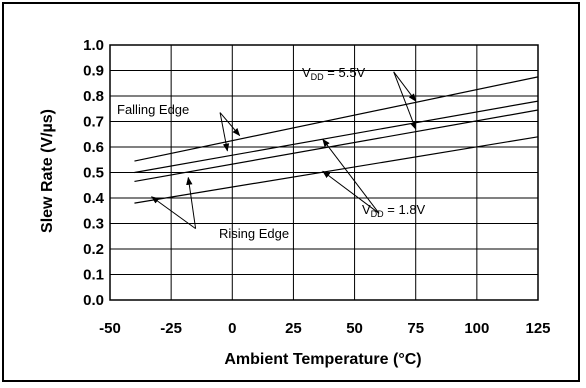  I want to click on vdd-high-label: VDD = 5.5V, so click(334, 73).